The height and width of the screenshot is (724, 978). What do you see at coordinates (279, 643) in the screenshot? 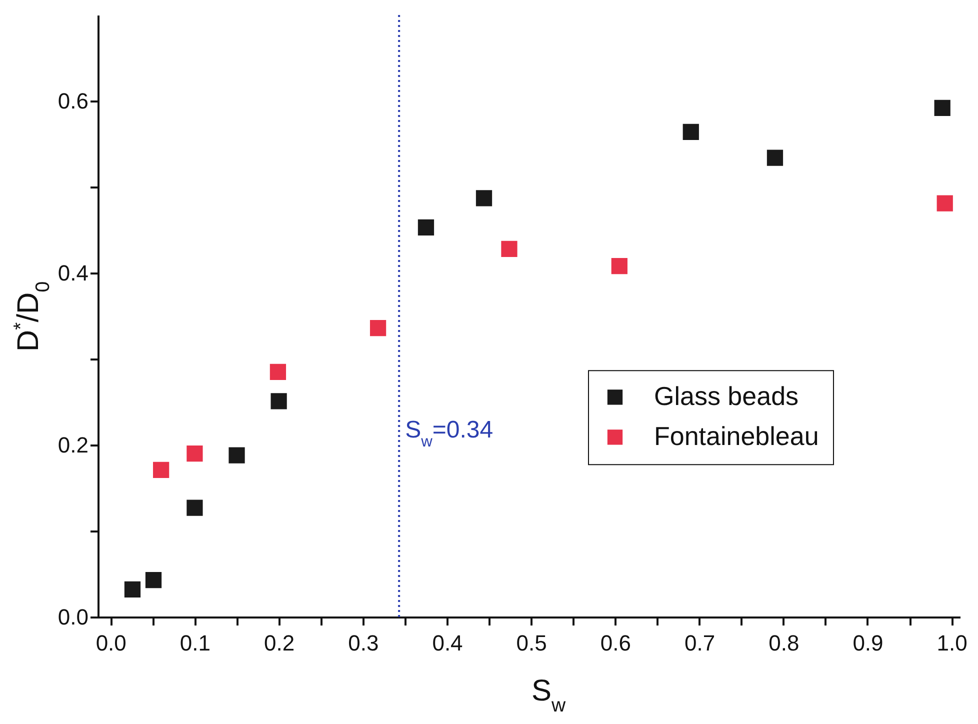
I see `x-tick-label: 0.2` at bounding box center [279, 643].